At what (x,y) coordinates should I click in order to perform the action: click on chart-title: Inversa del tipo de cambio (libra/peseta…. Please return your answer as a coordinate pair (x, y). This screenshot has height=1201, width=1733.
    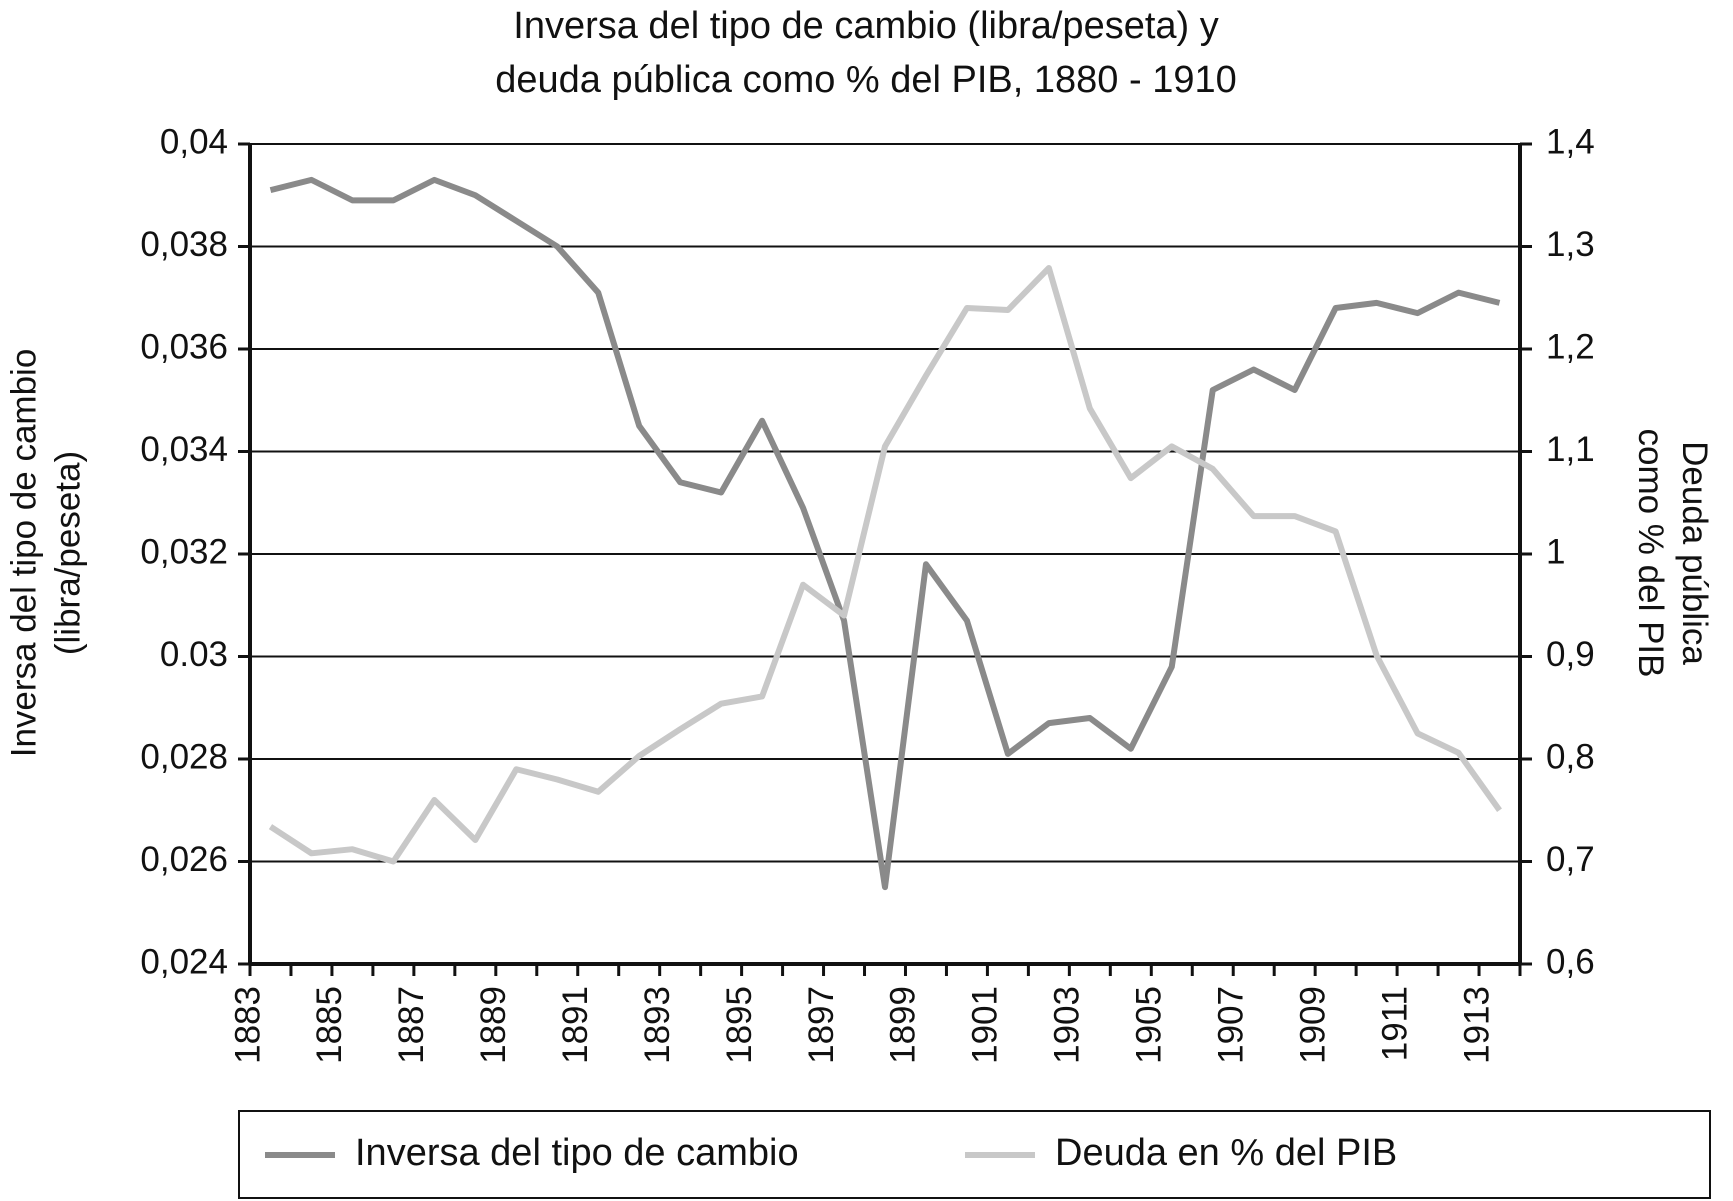
    Looking at the image, I should click on (865, 26).